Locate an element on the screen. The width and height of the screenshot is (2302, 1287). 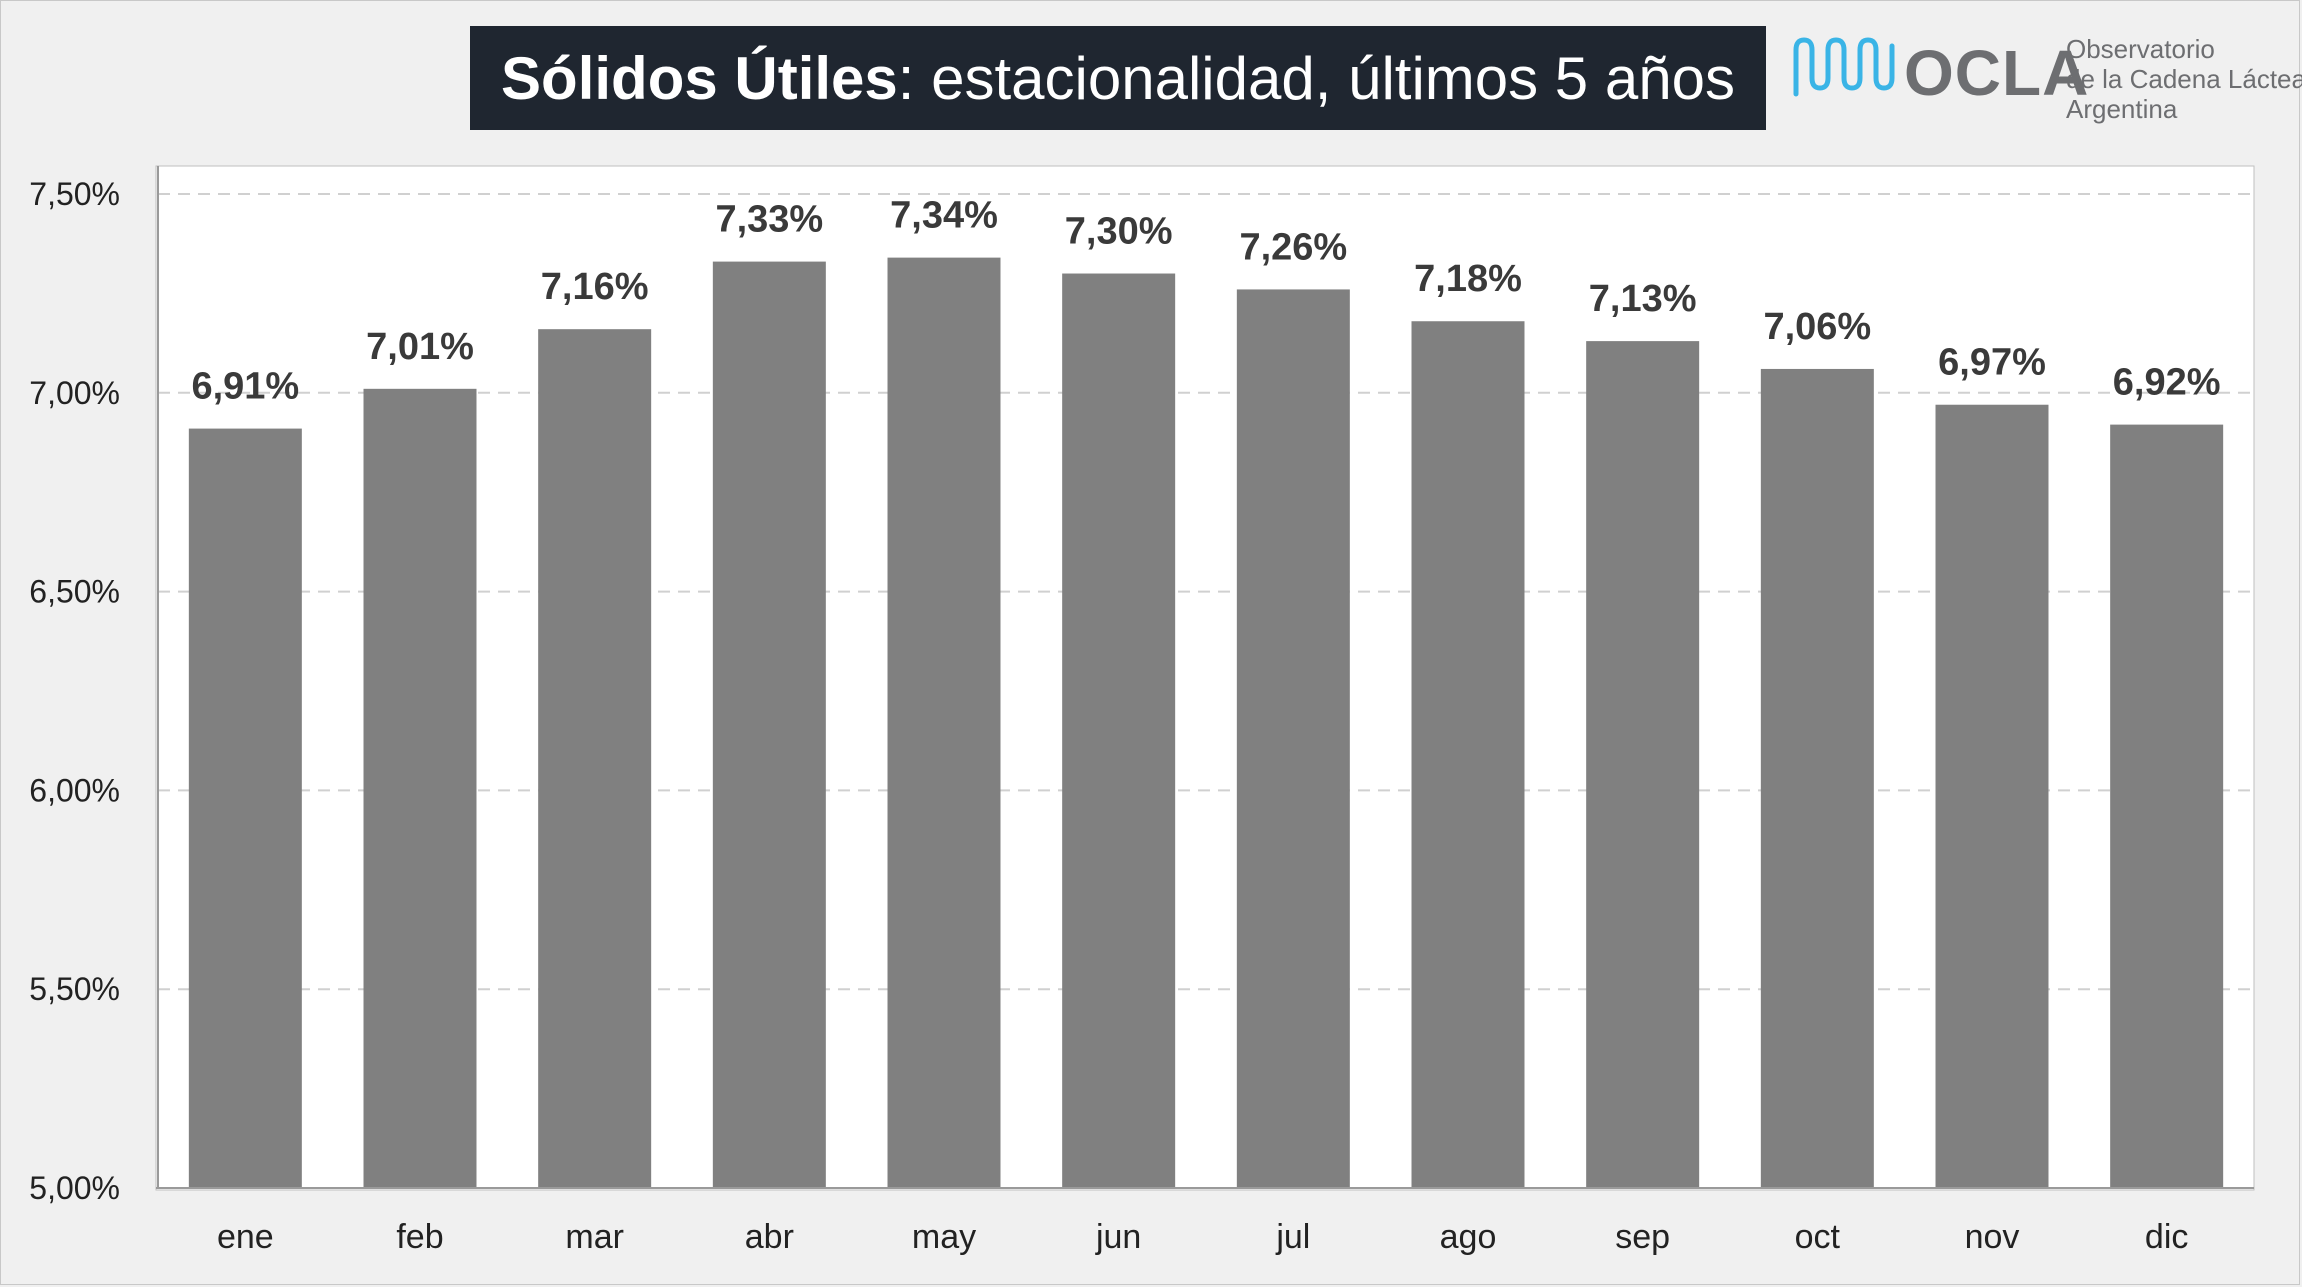
x-category-label: ago is located at coordinates (1468, 1237).